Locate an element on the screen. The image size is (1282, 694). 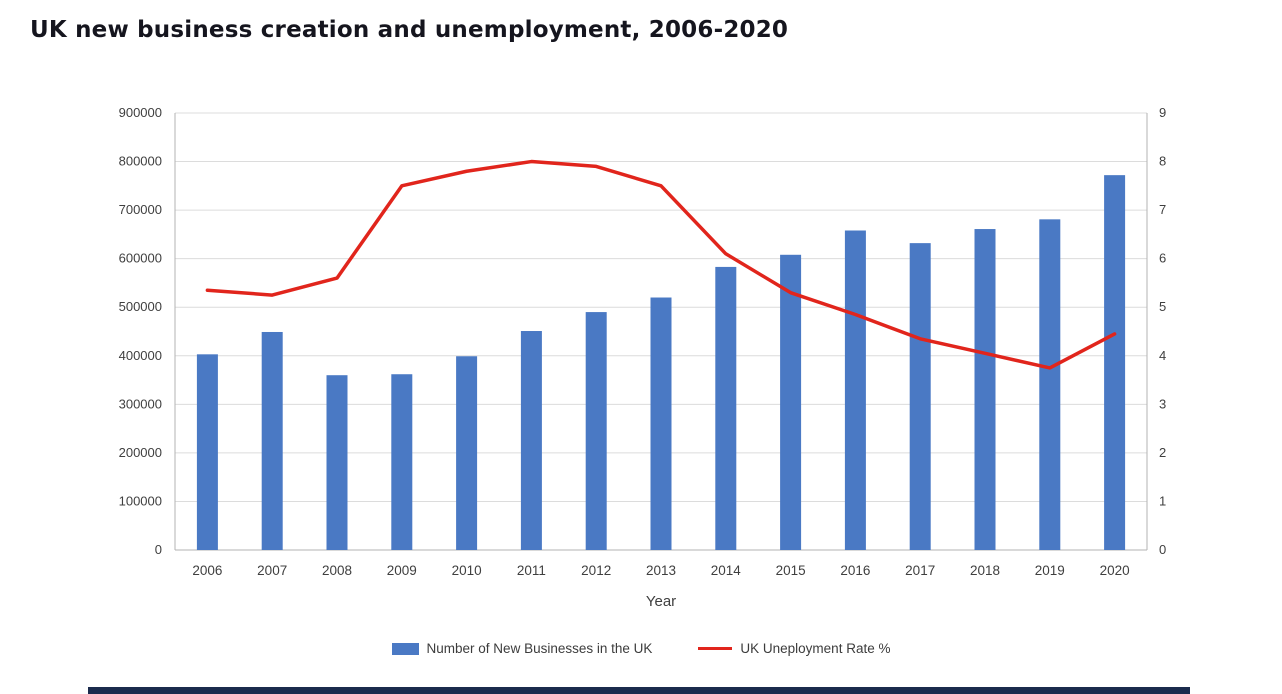
svg-text: 2013 is located at coordinates (661, 570).